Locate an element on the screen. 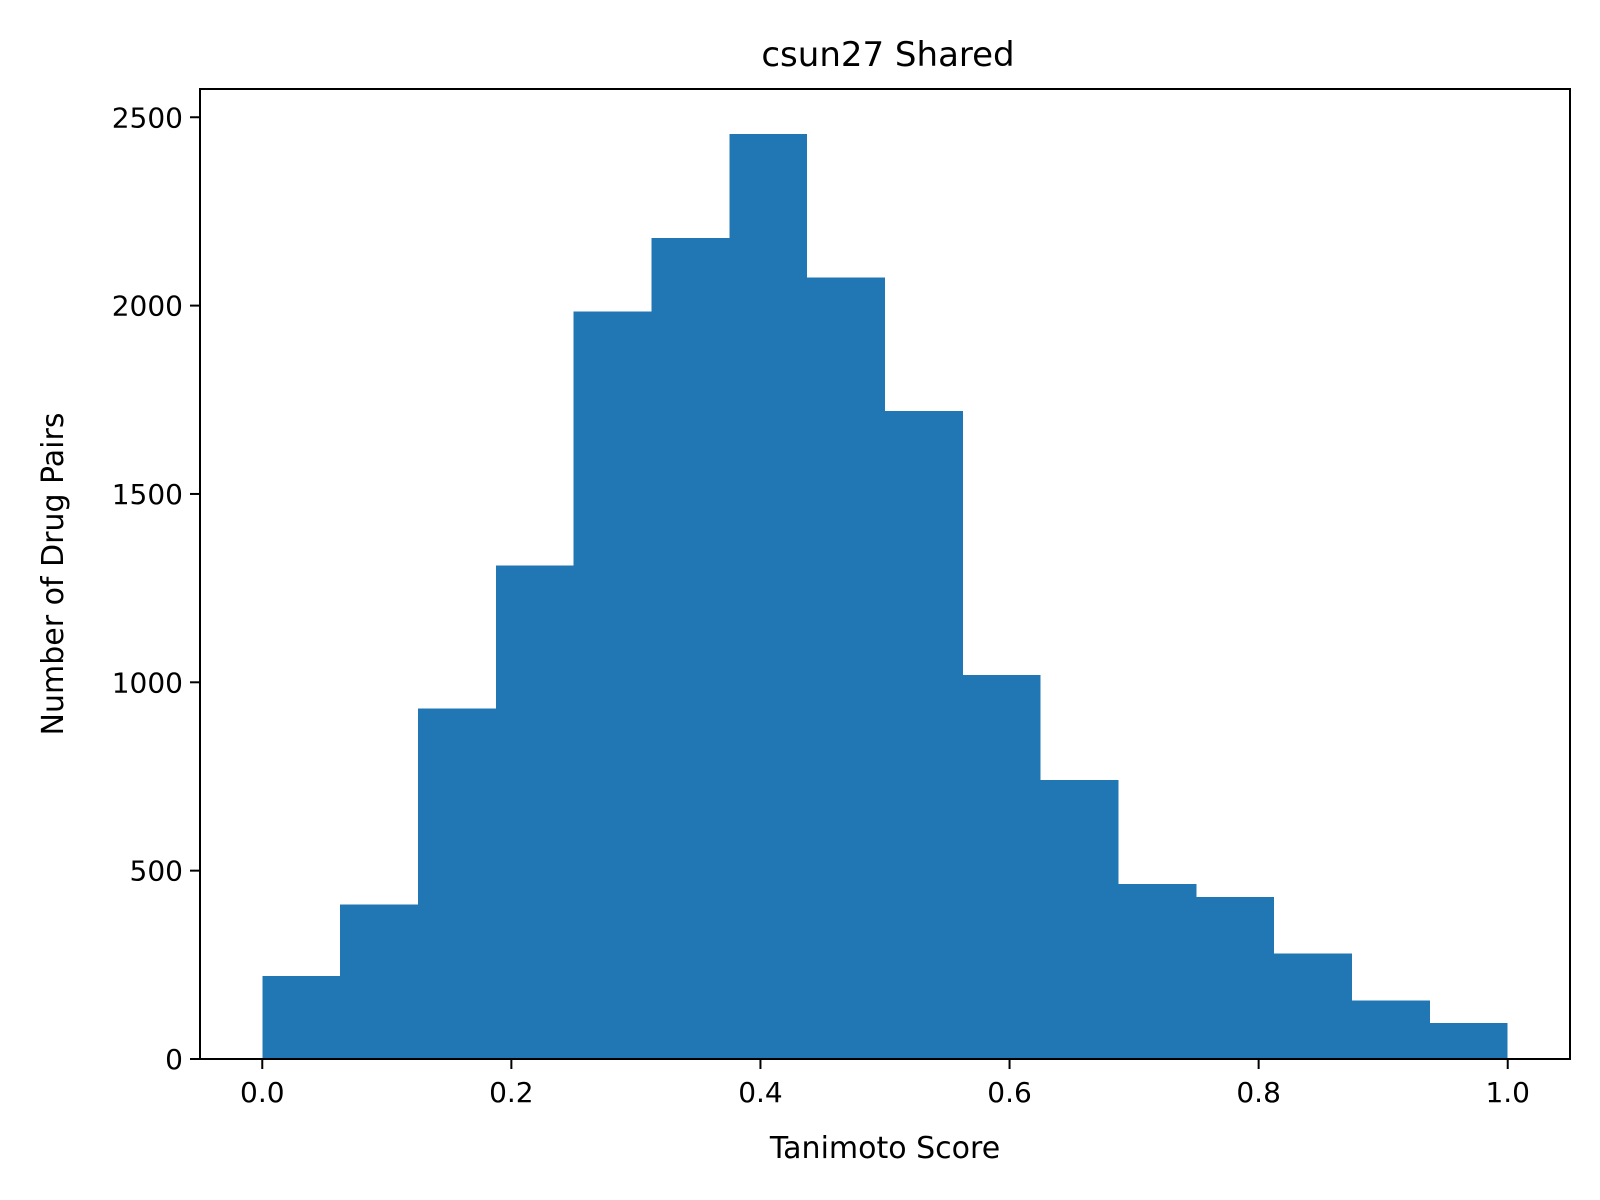 The height and width of the screenshot is (1200, 1600). y-axis-label: Number of Drug Pairs is located at coordinates (53, 574).